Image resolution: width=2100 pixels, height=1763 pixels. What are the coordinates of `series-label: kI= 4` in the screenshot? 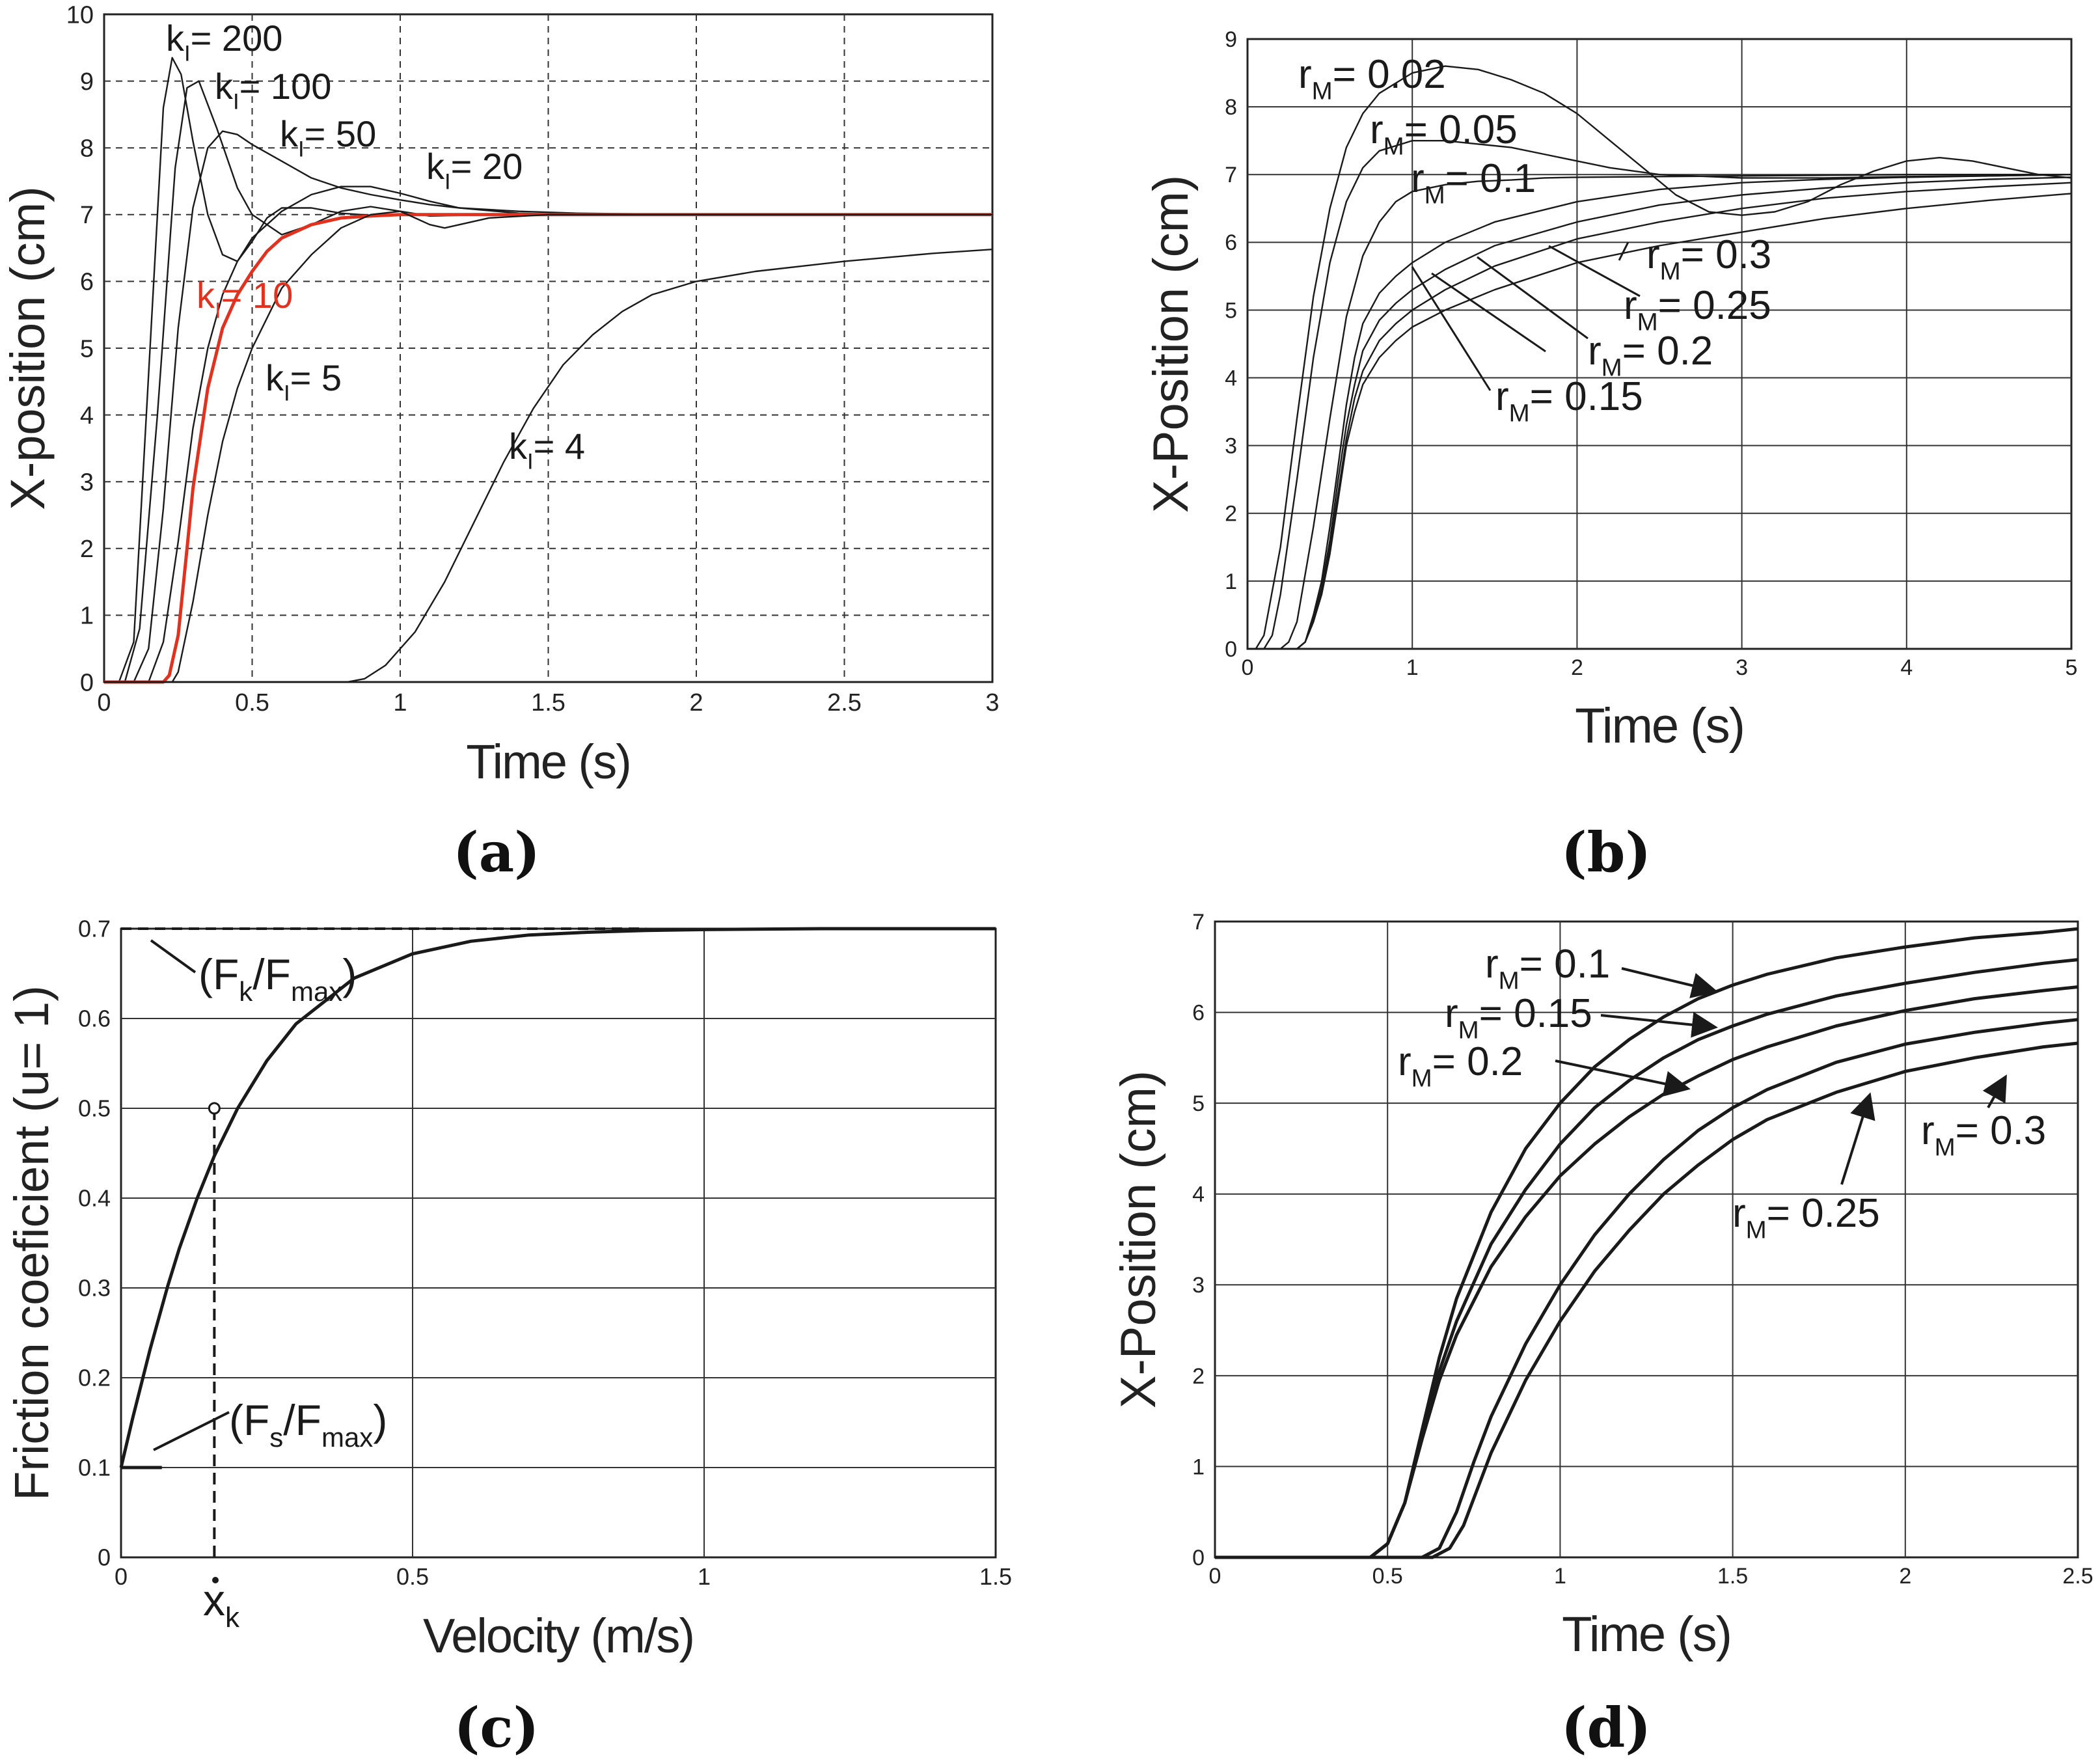 It's located at (547, 450).